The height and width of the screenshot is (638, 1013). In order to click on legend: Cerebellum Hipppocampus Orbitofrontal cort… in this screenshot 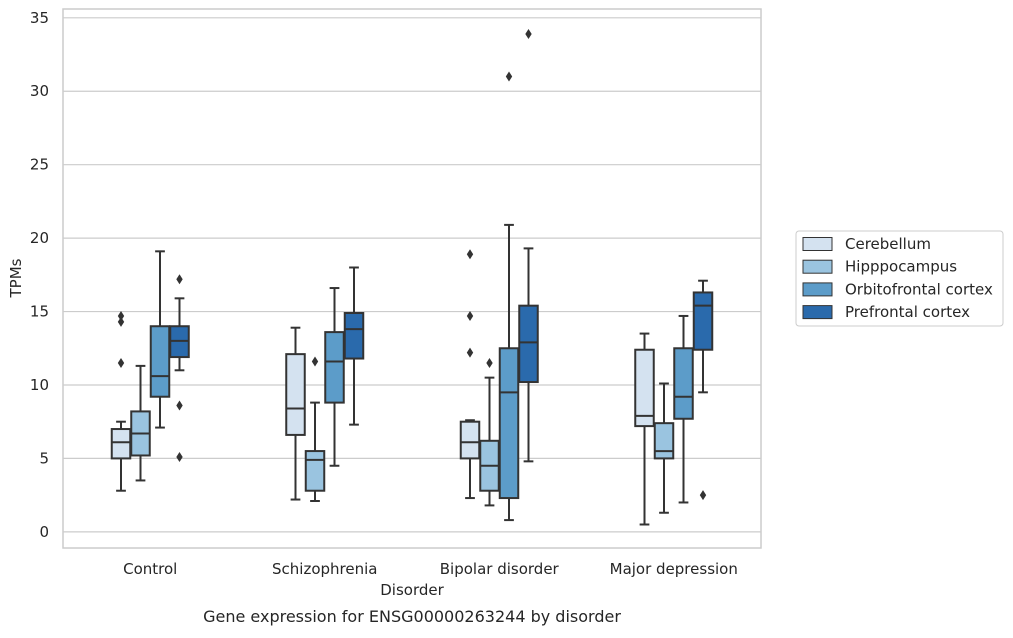, I will do `click(899, 278)`.